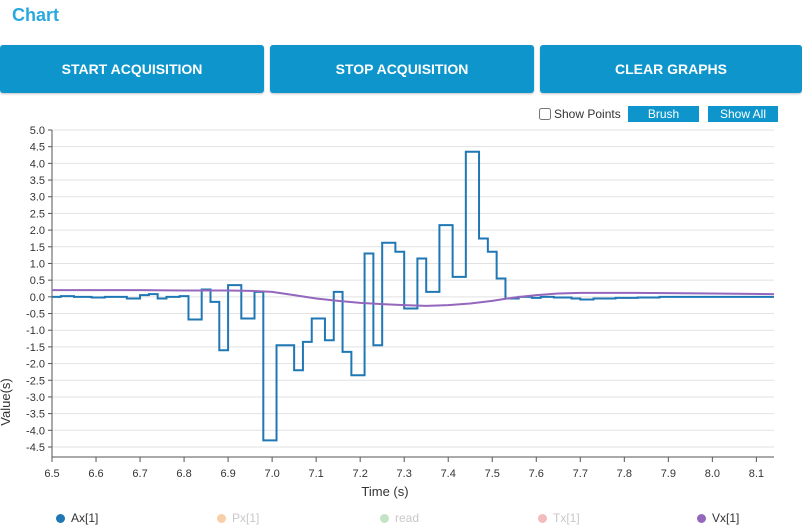 The height and width of the screenshot is (529, 802). What do you see at coordinates (587, 114) in the screenshot?
I see `show-points-label: Show Points` at bounding box center [587, 114].